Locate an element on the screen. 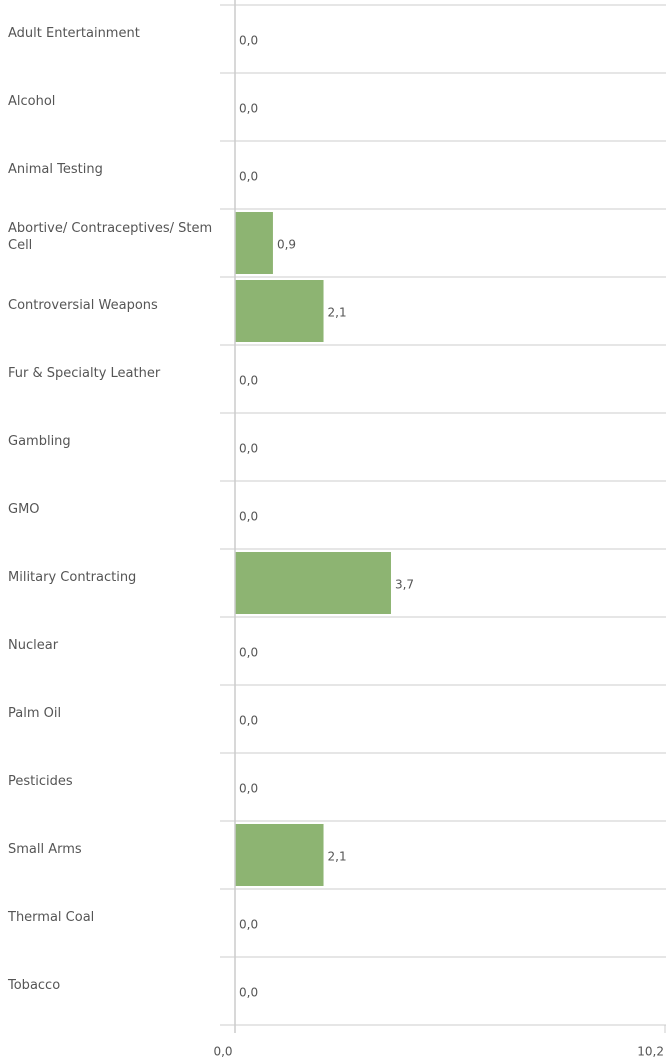  category-label: Tobacco is located at coordinates (34, 985).